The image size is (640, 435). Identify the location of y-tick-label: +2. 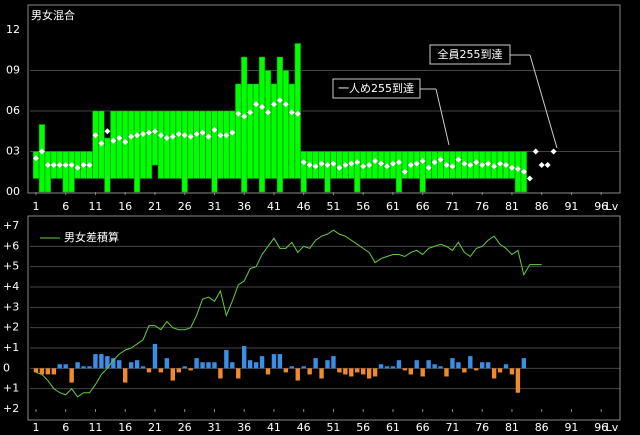
(11, 408).